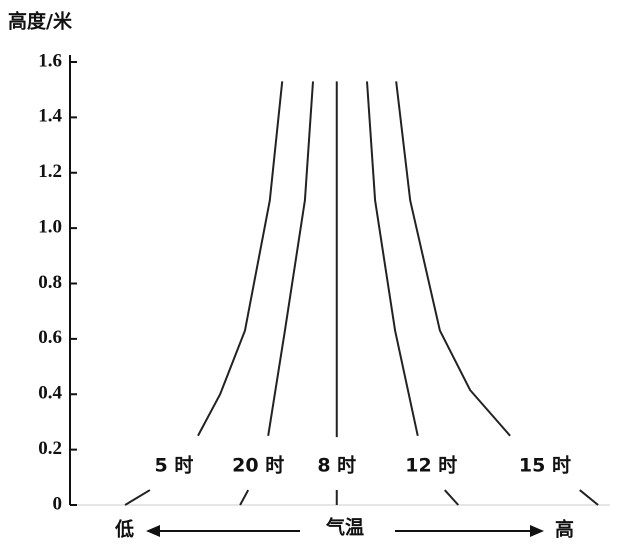 This screenshot has height=551, width=640. Describe the element at coordinates (50, 116) in the screenshot. I see `y-tick-label: 1.4` at that location.